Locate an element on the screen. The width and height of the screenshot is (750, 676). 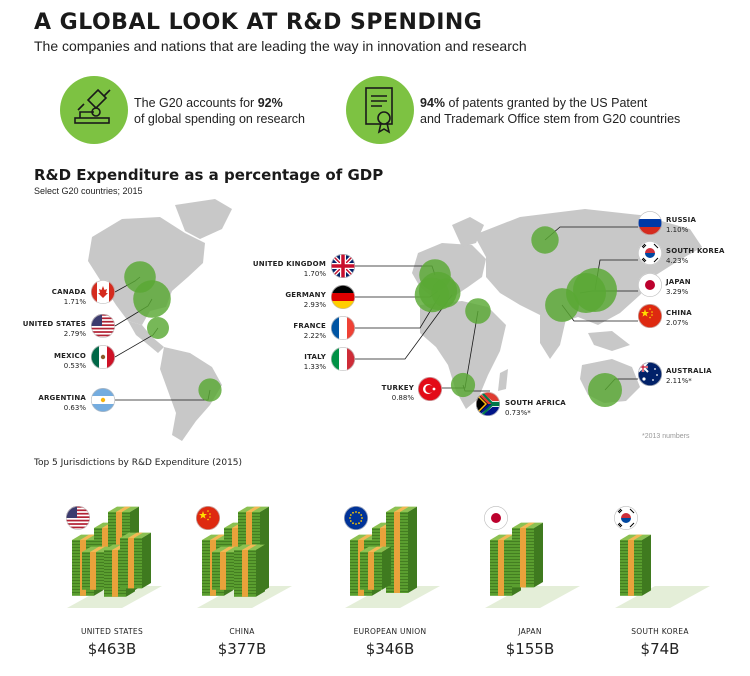
bubble-russia is located at coordinates (545, 240).